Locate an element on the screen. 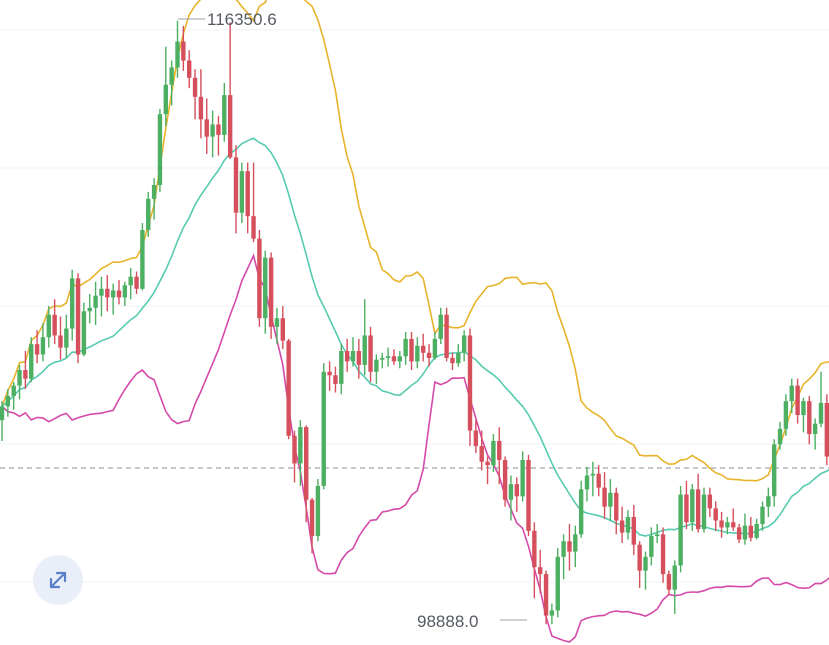  expand-arrows-icon is located at coordinates (58, 580).